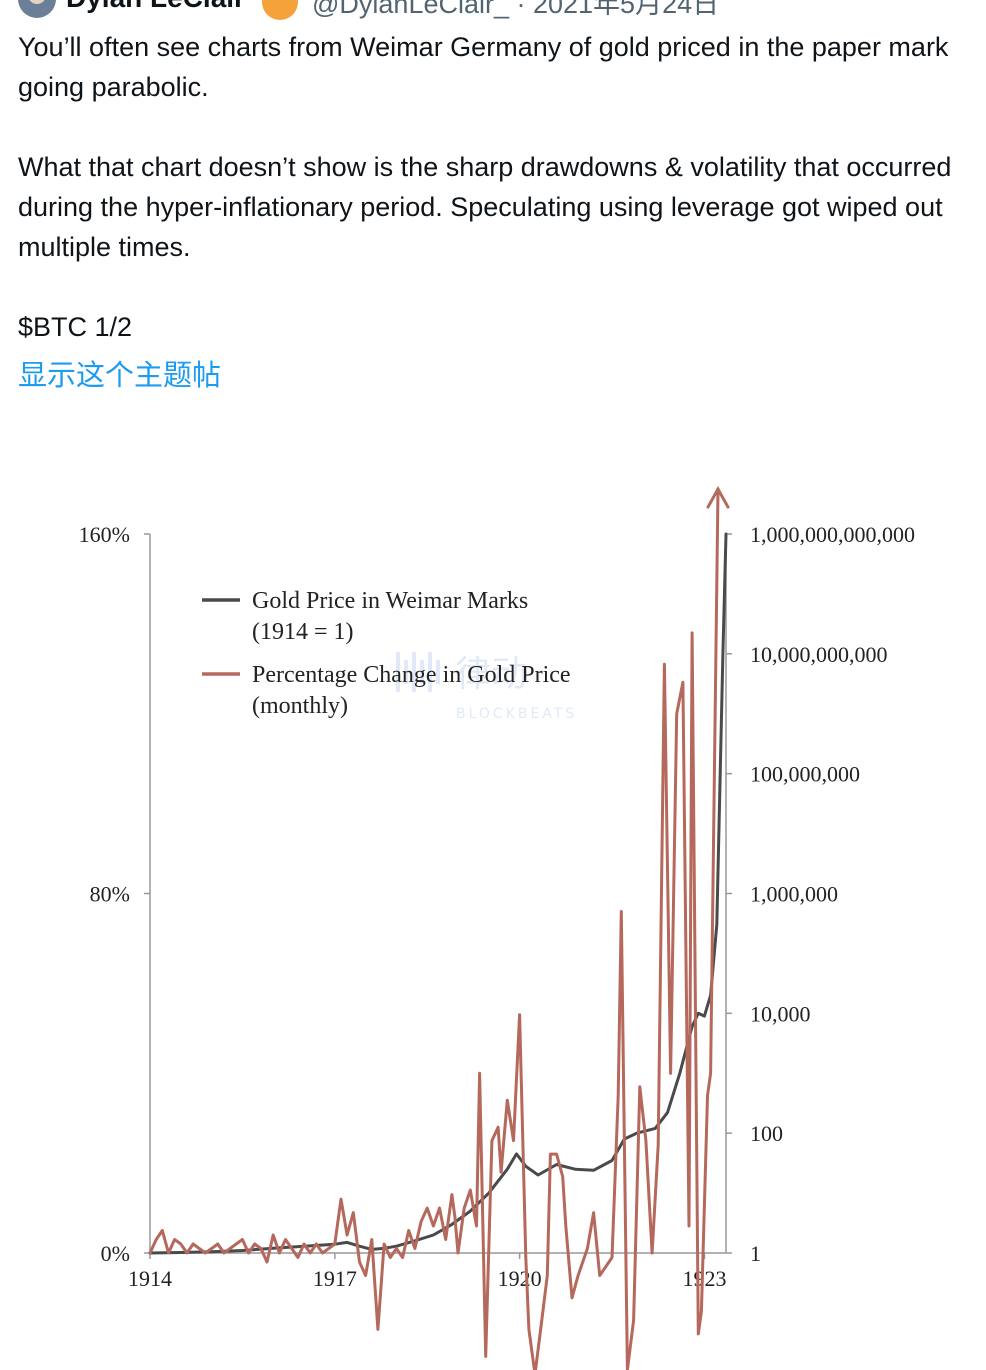 The width and height of the screenshot is (986, 1370). I want to click on legend-label: Percentage Change in Gold Price, so click(411, 675).